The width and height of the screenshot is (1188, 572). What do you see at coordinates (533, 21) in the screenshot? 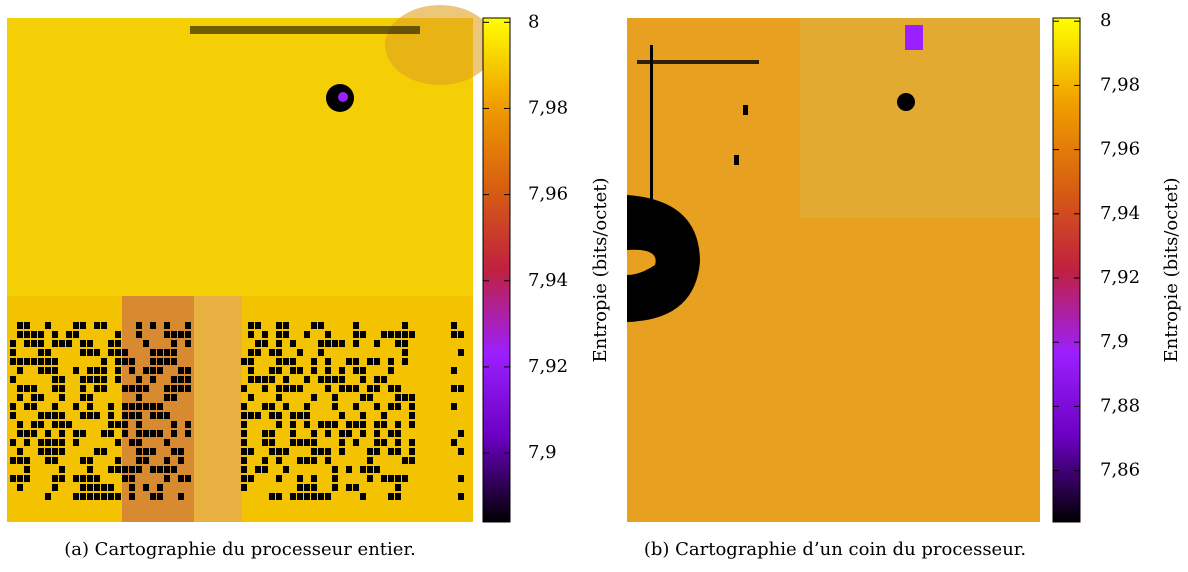
I see `colorbar-tick-label: 8` at bounding box center [533, 21].